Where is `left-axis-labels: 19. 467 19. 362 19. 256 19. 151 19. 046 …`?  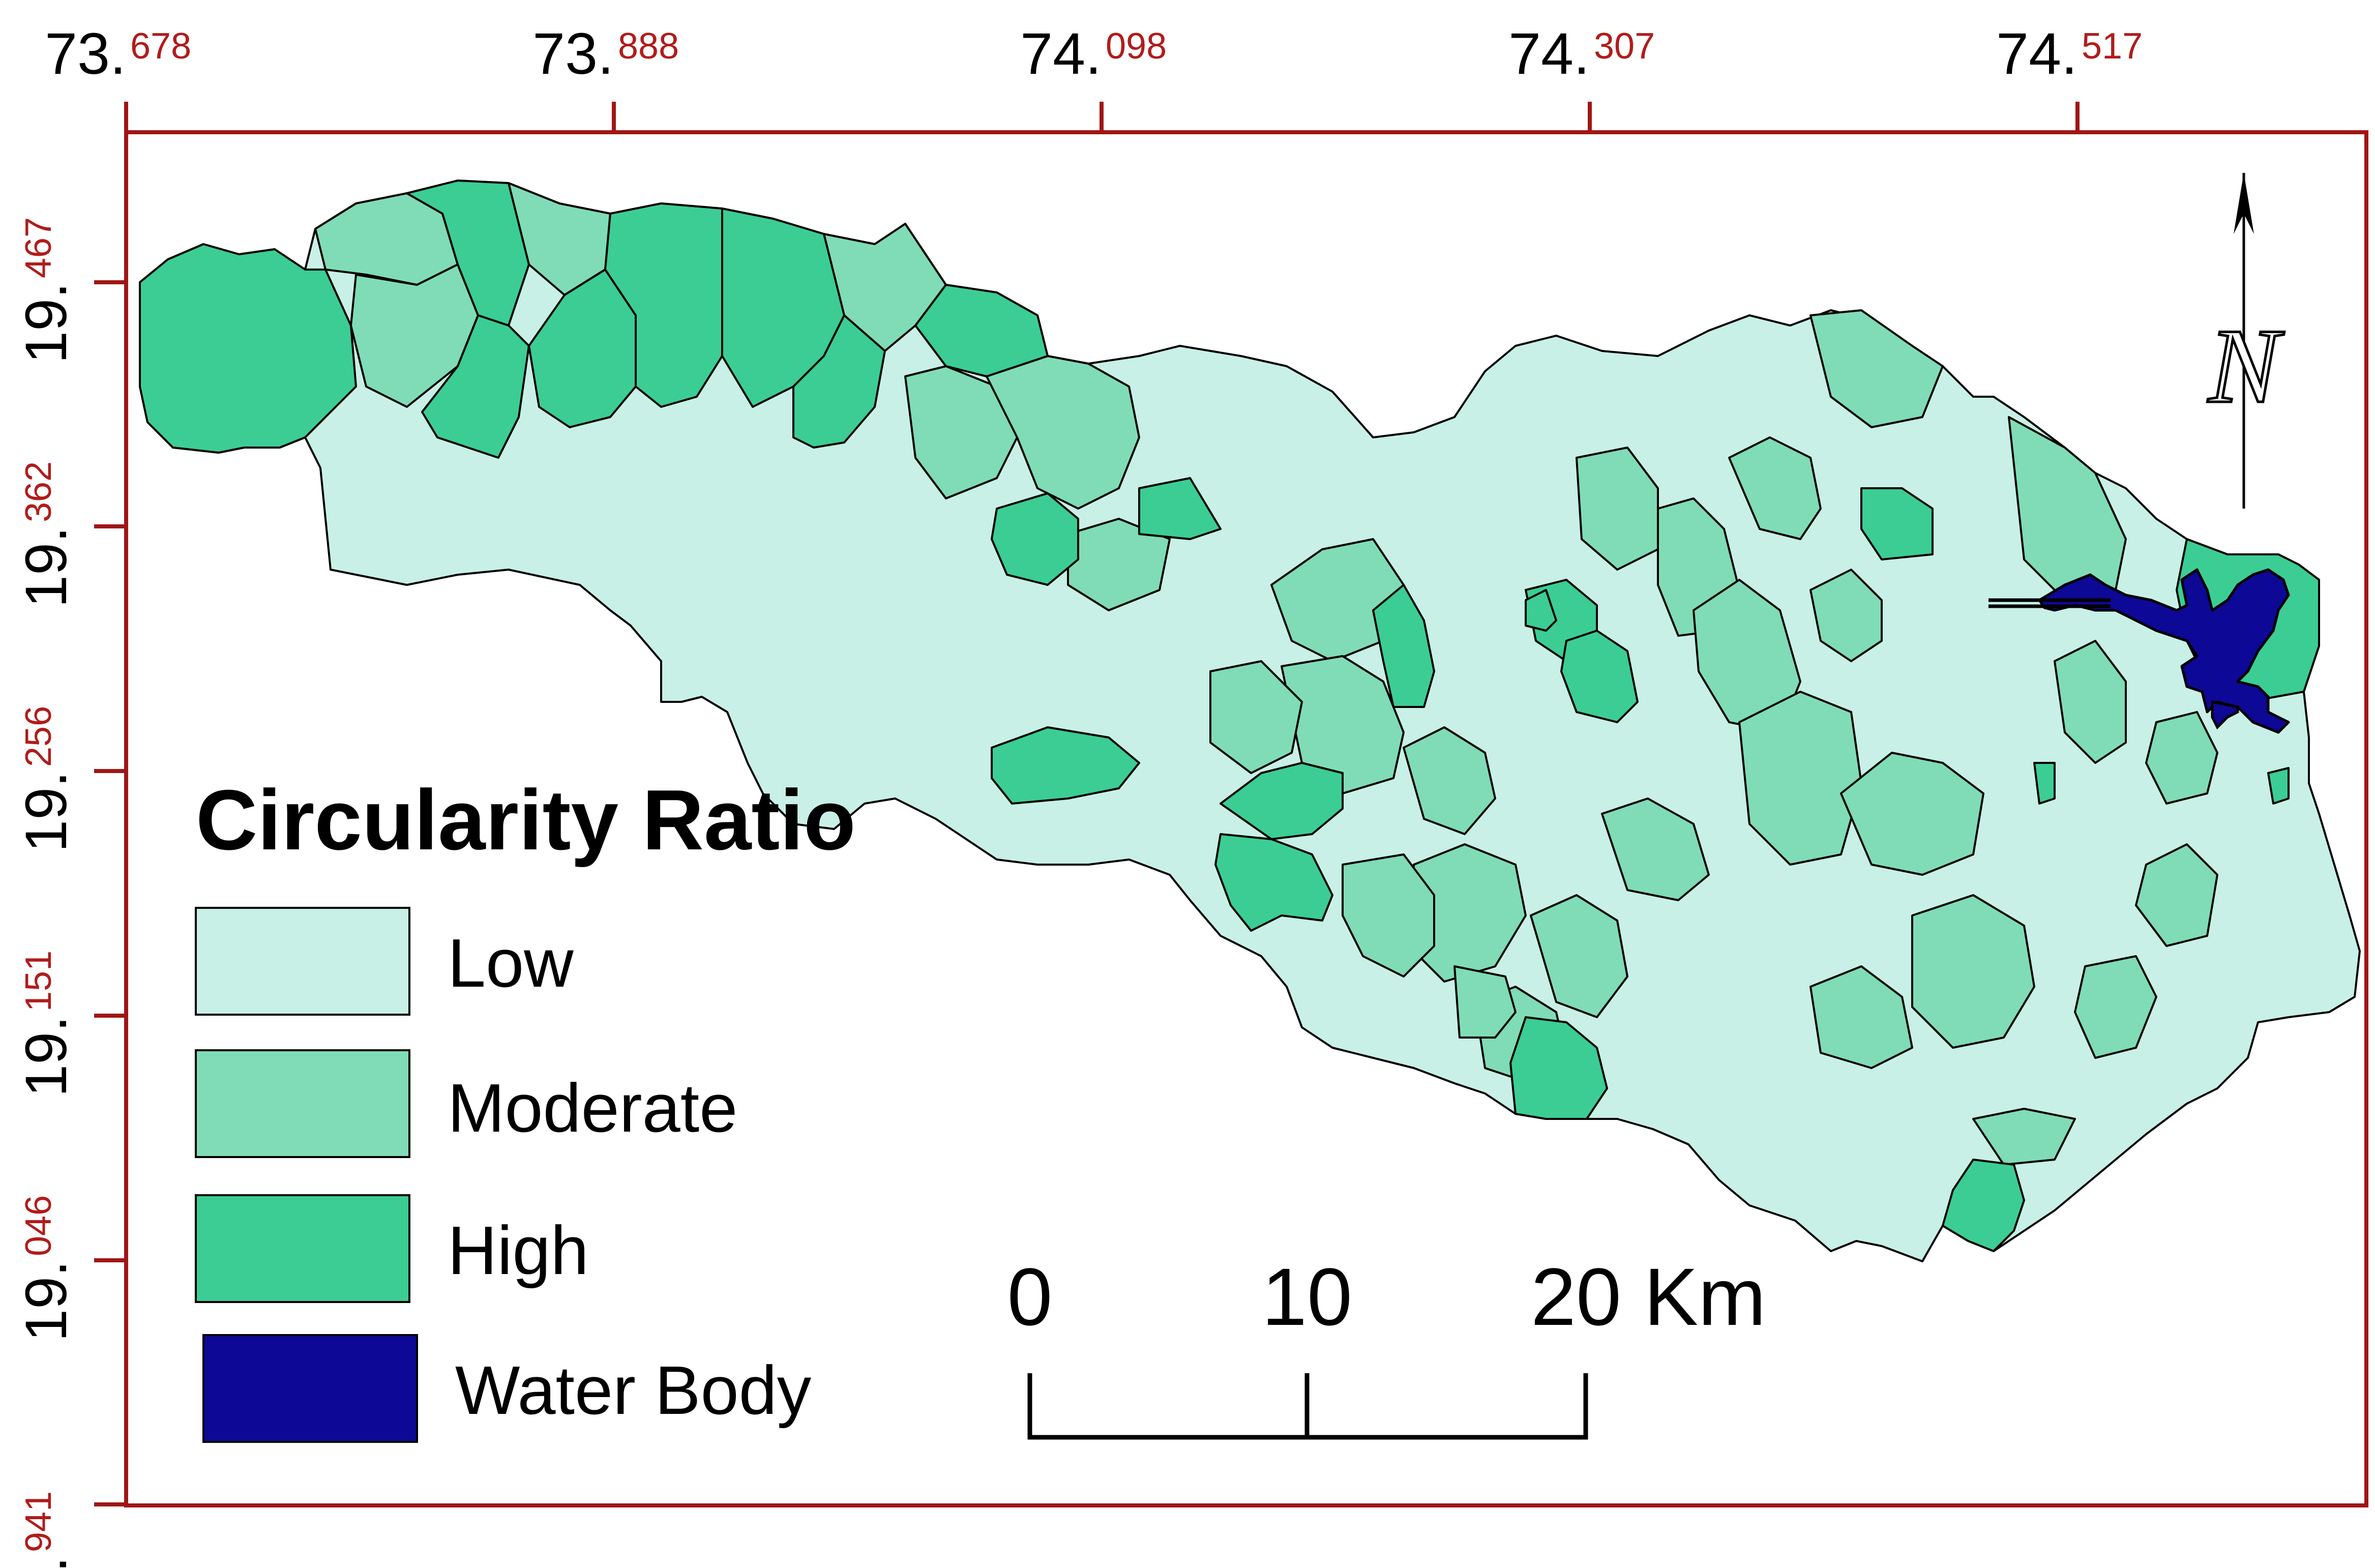
left-axis-labels: 19. 467 19. 362 19. 256 19. 151 19. 046 … is located at coordinates (46, 892).